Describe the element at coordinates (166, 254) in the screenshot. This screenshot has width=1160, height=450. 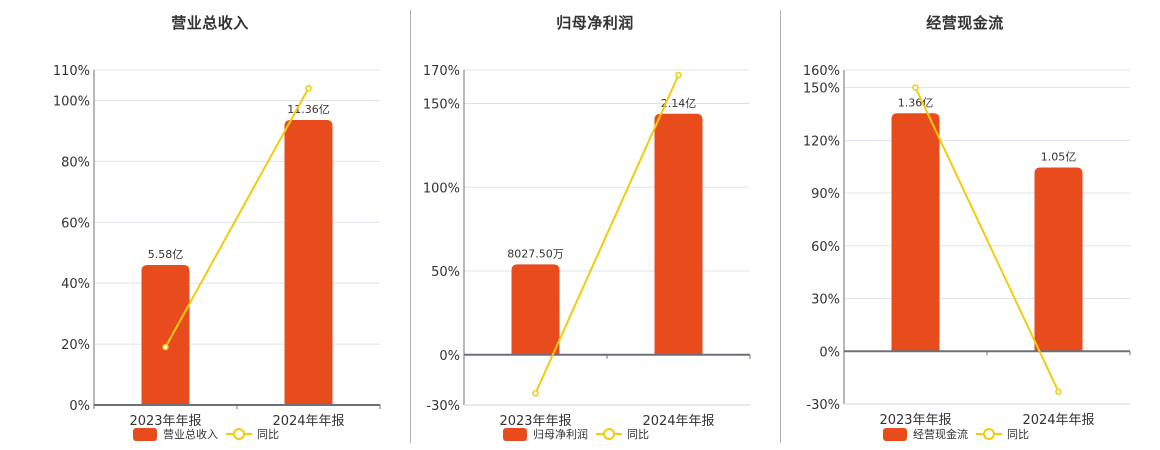
I see `bar-value-label: 5.58亿` at that location.